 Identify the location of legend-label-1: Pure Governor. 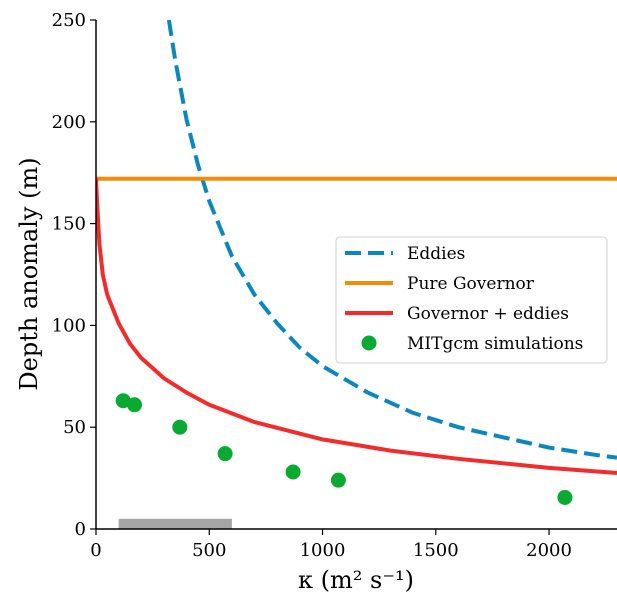
(471, 284).